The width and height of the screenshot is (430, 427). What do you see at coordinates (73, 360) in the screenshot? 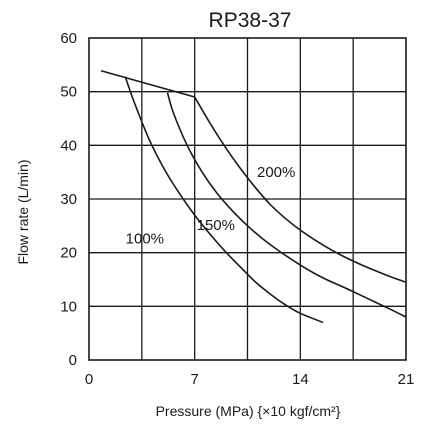
I see `y-tick-label: 0` at bounding box center [73, 360].